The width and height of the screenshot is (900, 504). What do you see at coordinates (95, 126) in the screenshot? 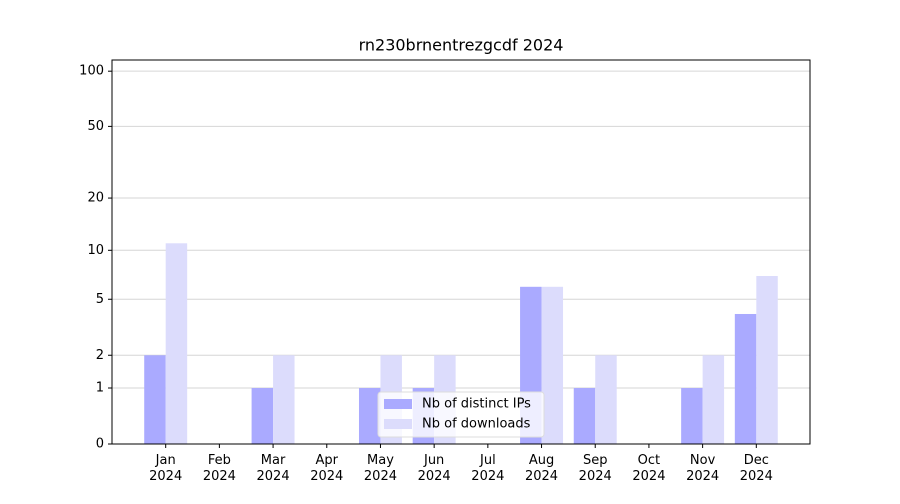
I see `y-tick-label: 50` at bounding box center [95, 126].